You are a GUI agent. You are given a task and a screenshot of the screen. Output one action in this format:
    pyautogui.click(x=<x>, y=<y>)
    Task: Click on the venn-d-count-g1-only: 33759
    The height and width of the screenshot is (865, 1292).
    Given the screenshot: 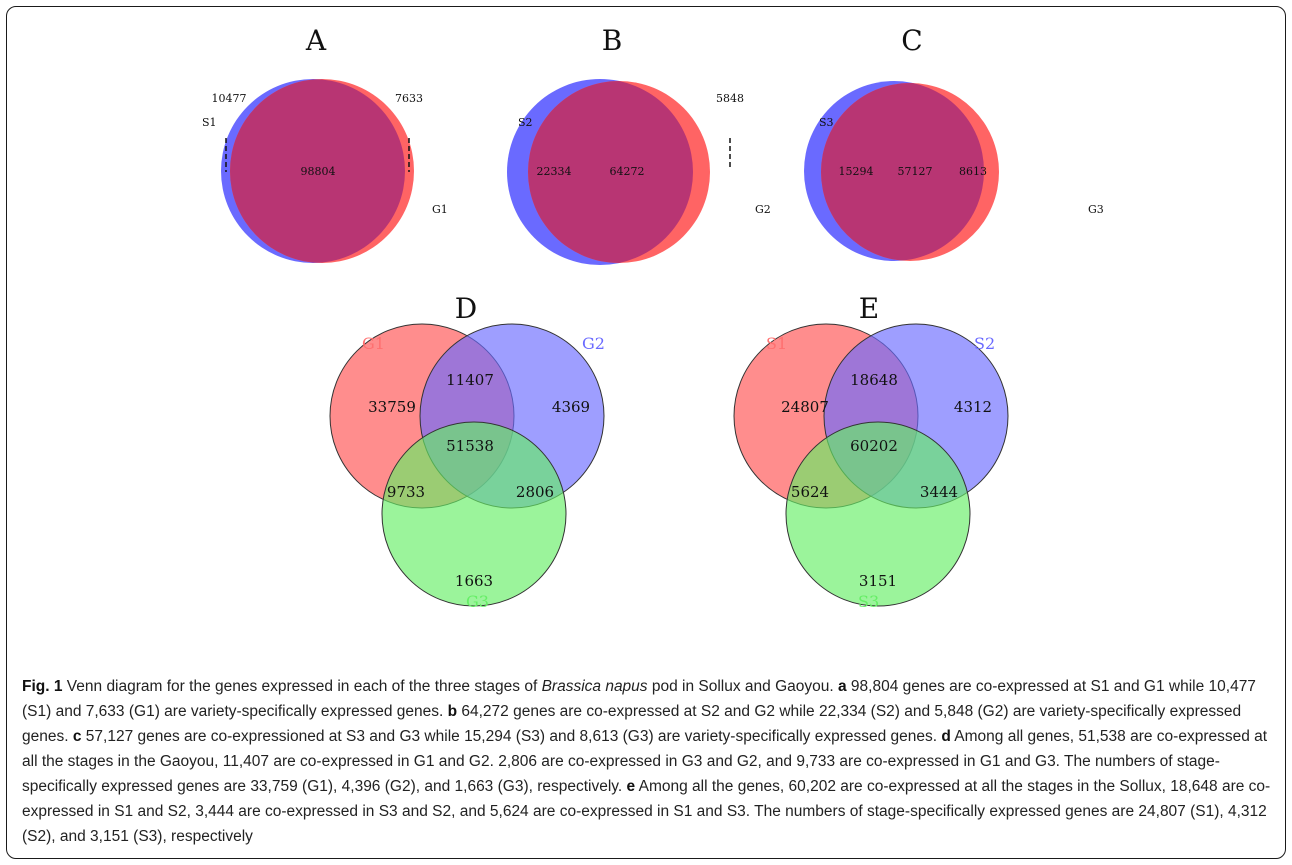 What is the action you would take?
    pyautogui.click(x=392, y=407)
    